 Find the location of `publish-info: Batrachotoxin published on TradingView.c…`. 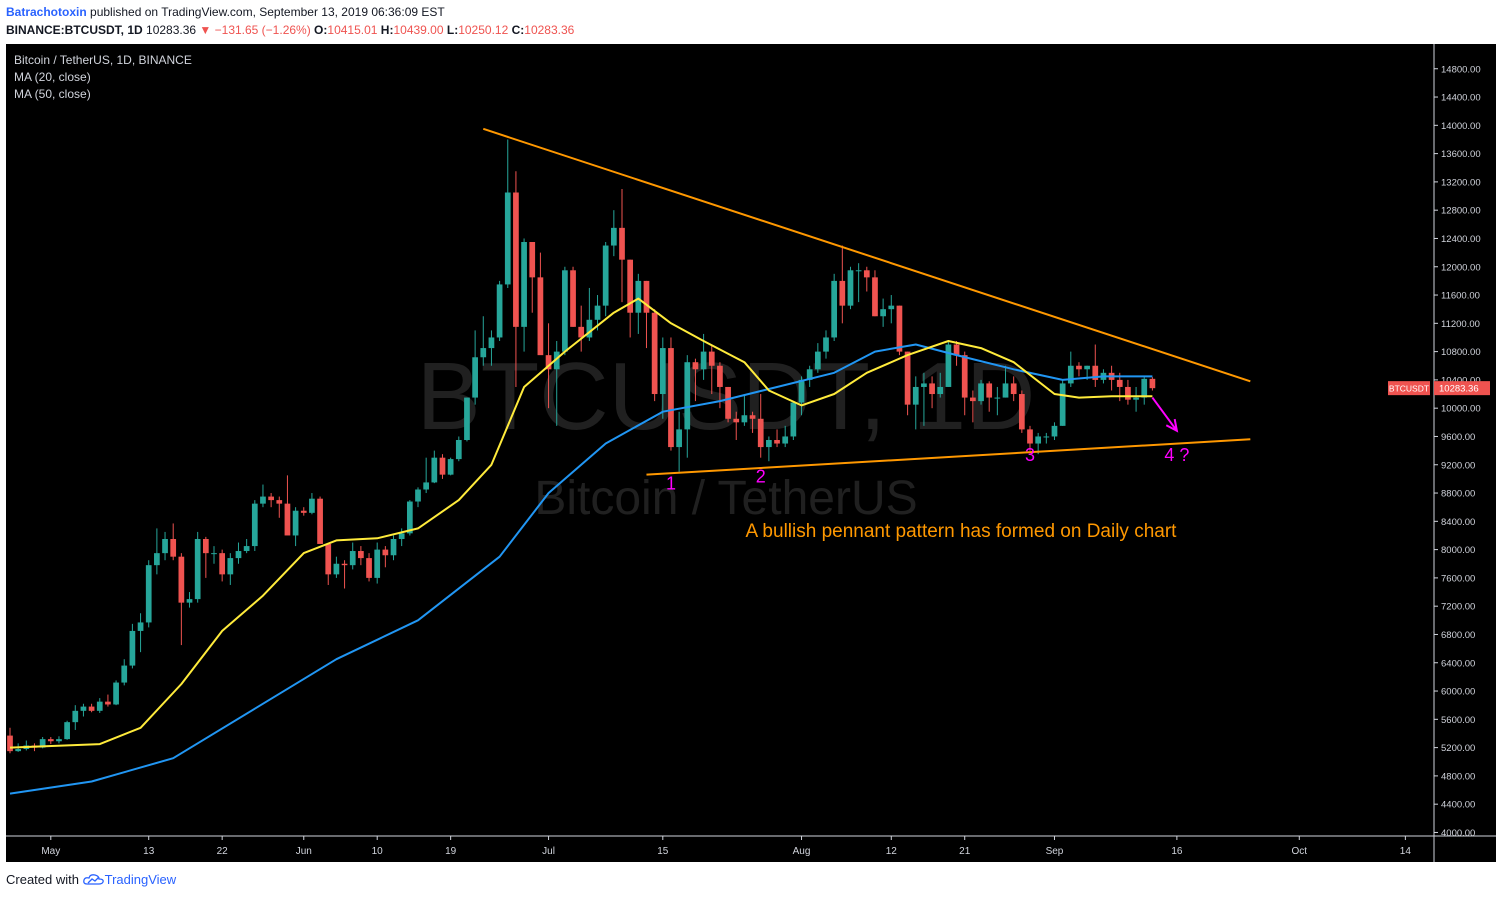

publish-info: Batrachotoxin published on TradingView.c… is located at coordinates (225, 12).